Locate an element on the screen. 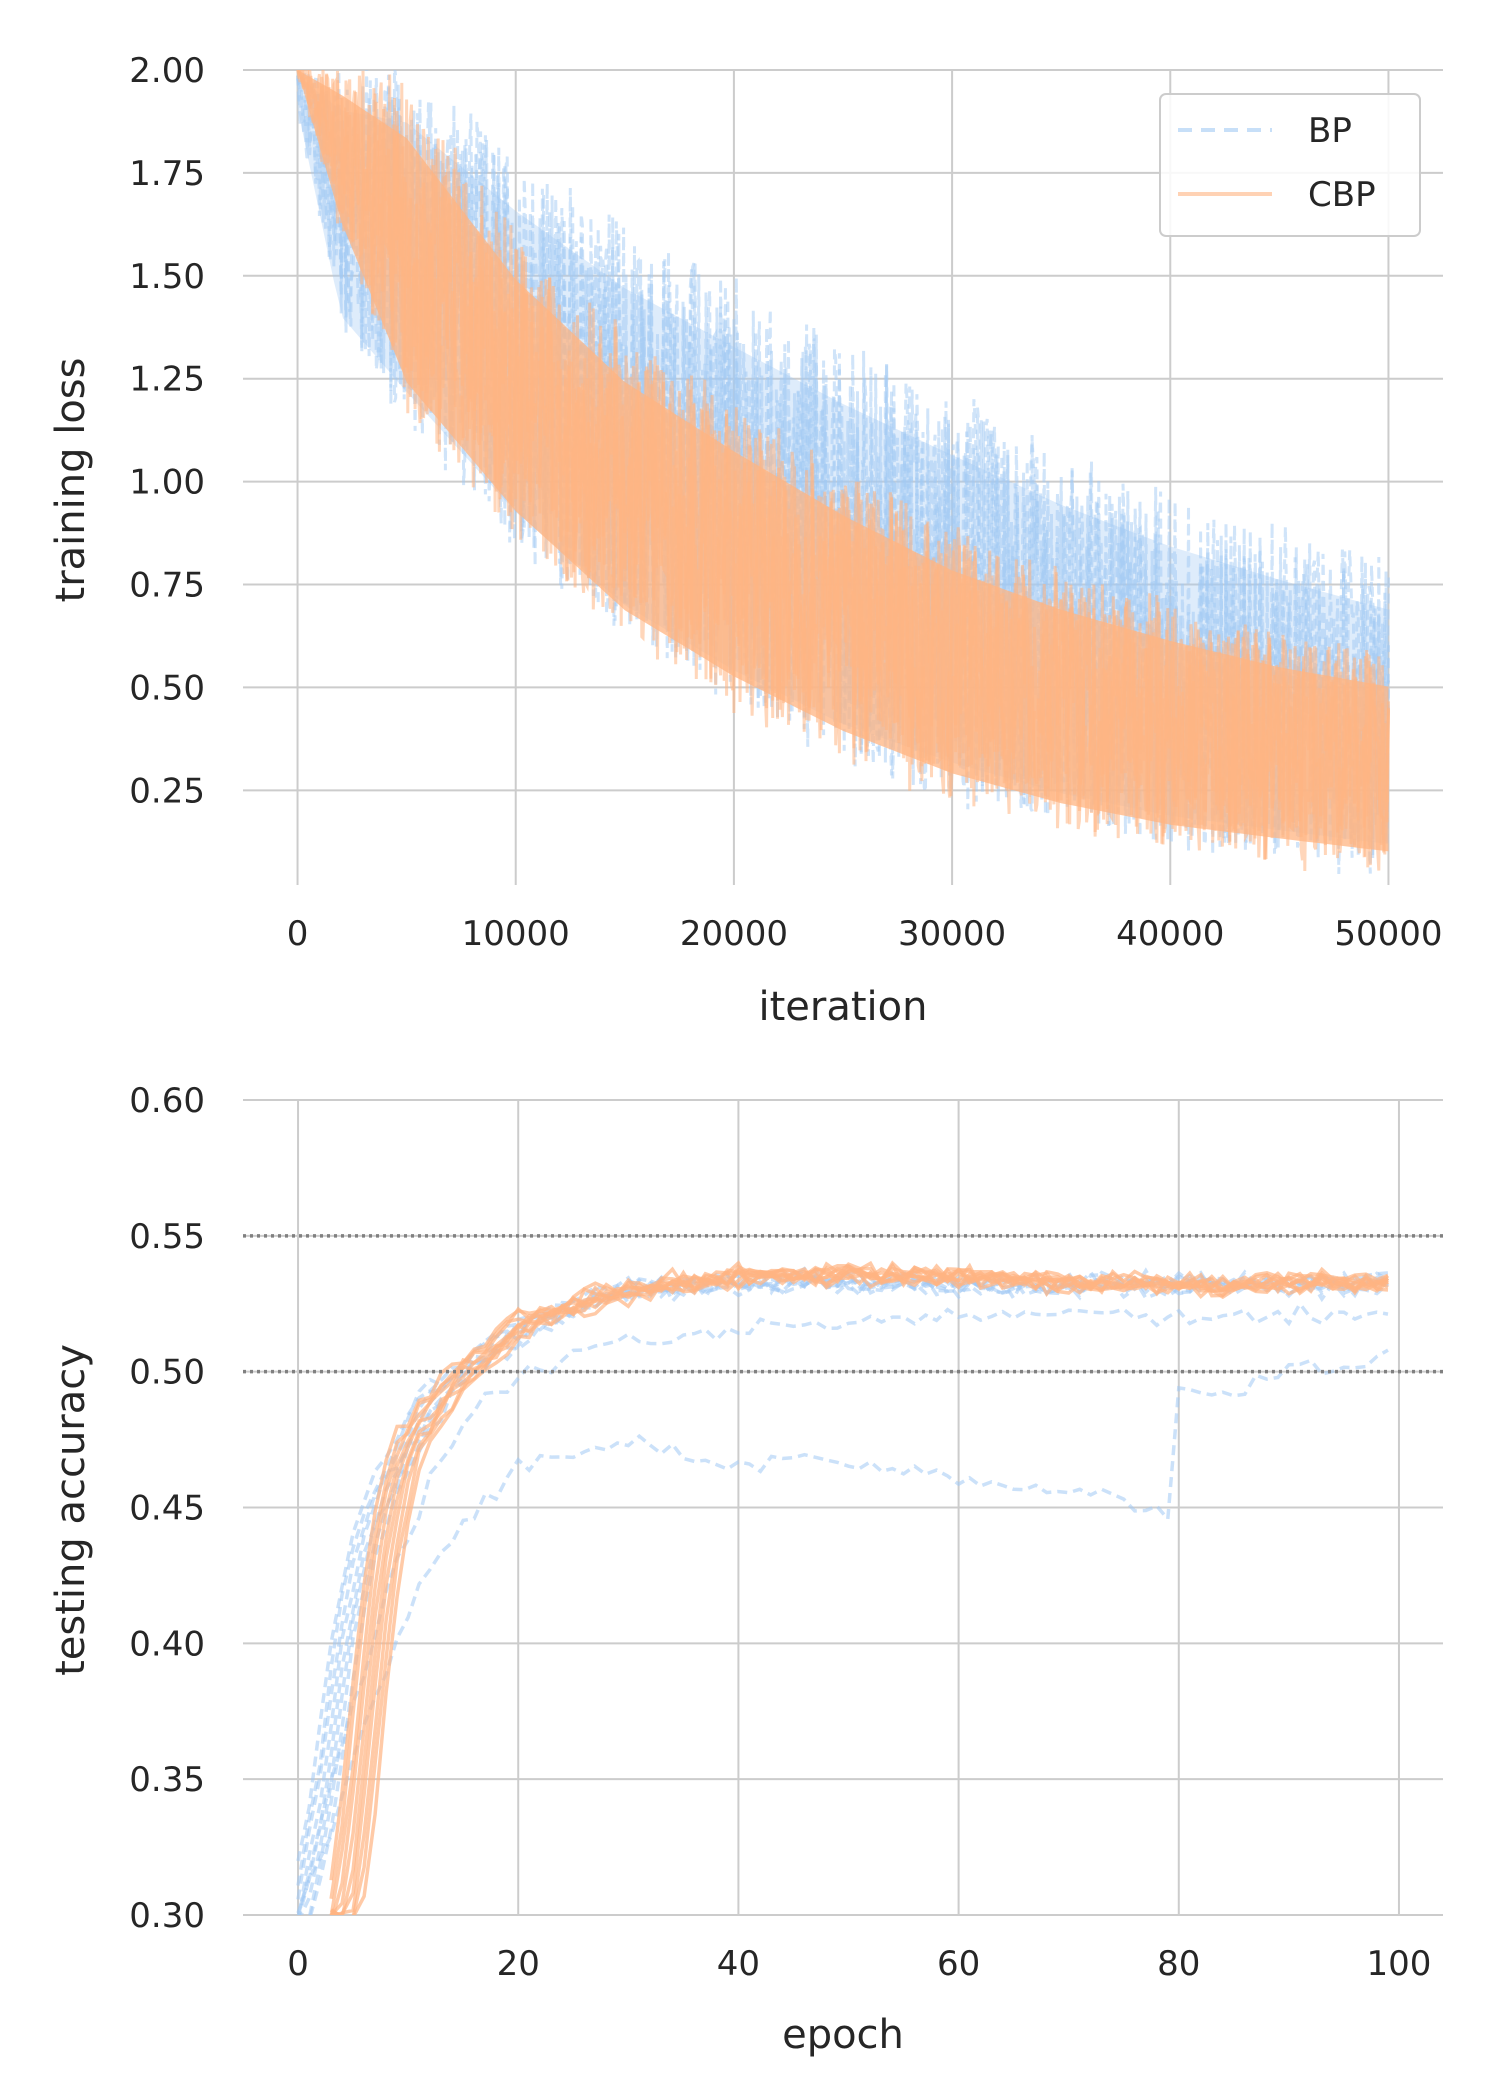 The width and height of the screenshot is (1500, 2100). accuracy-y-tick-label: 0.50 is located at coordinates (167, 1373).